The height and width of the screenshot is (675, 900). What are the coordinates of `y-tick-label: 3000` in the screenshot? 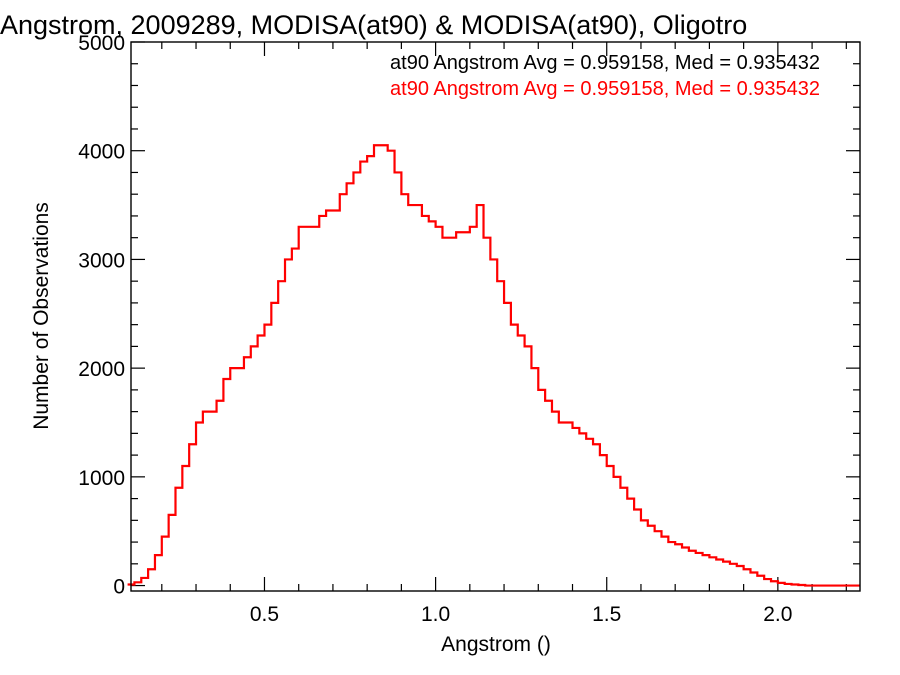 It's located at (101, 260).